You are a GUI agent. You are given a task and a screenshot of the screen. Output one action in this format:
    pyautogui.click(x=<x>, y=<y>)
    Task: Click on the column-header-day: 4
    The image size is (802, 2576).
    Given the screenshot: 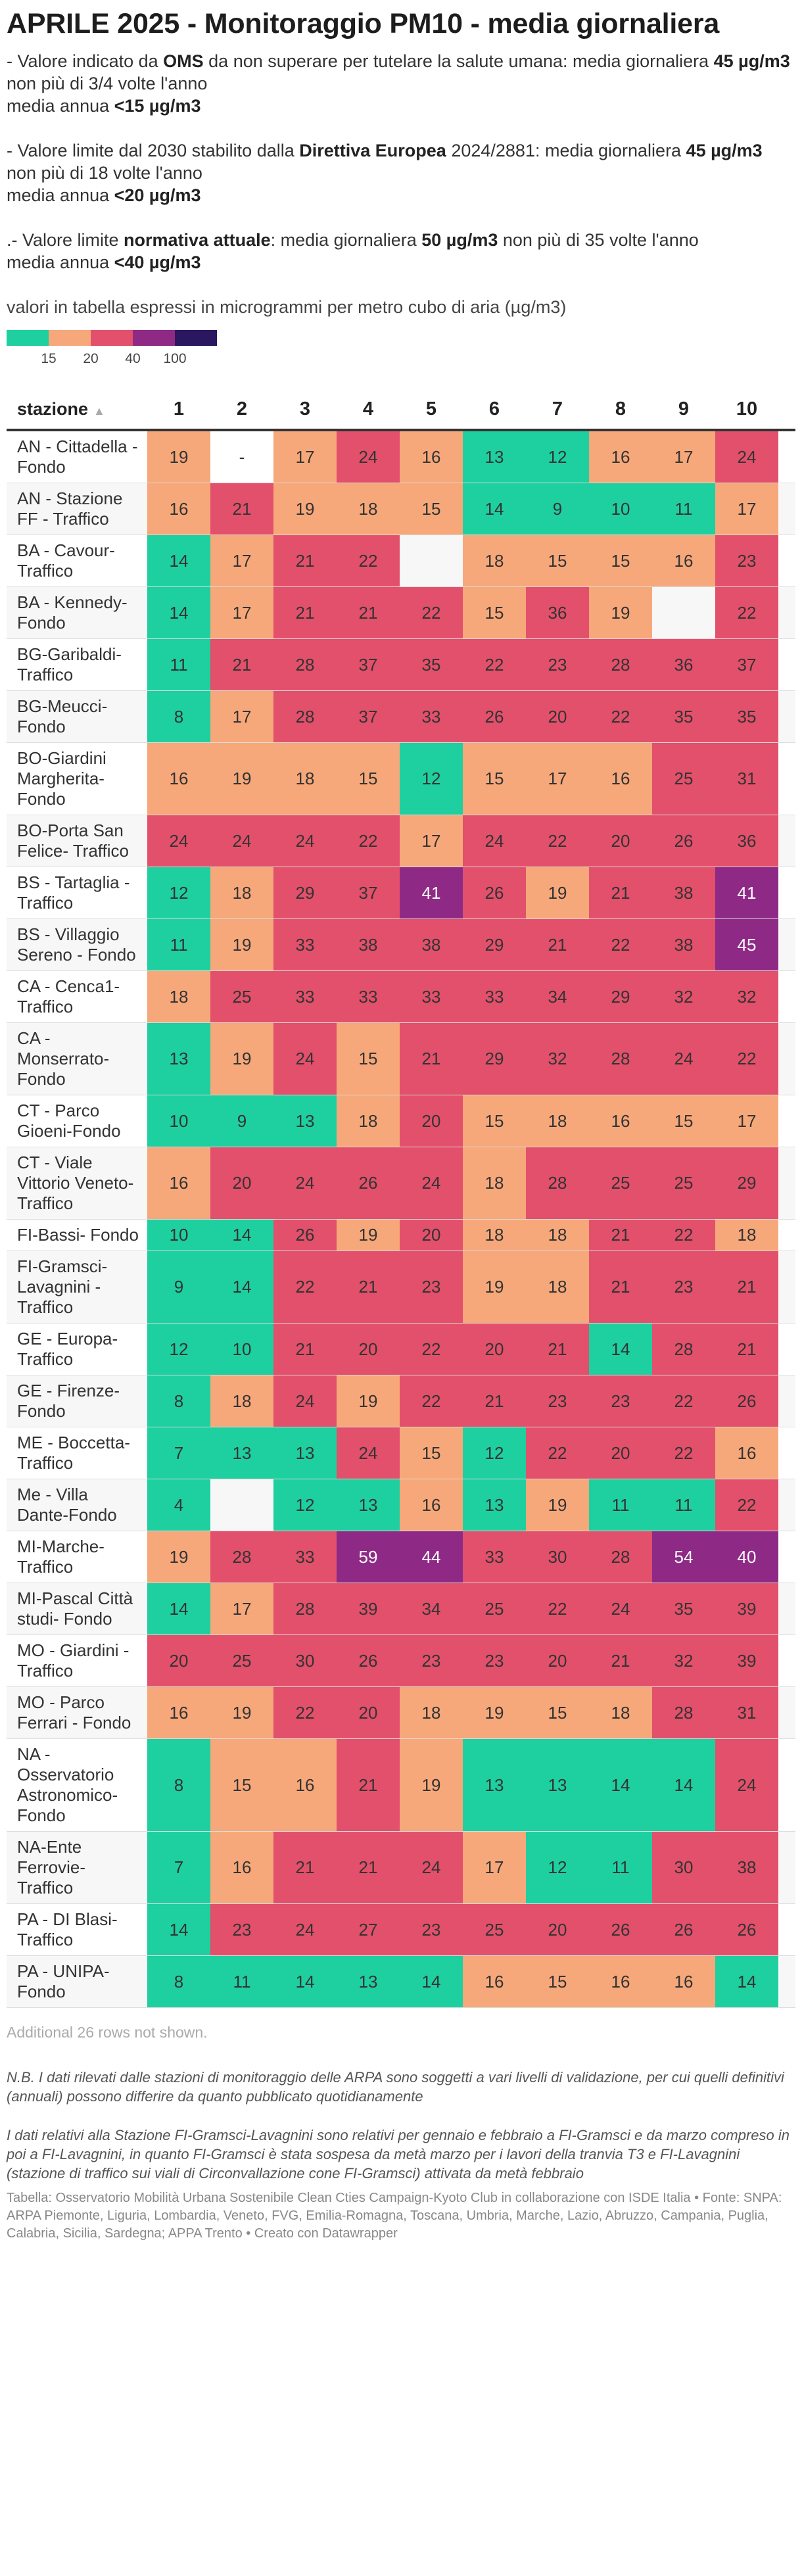 What is the action you would take?
    pyautogui.click(x=368, y=409)
    